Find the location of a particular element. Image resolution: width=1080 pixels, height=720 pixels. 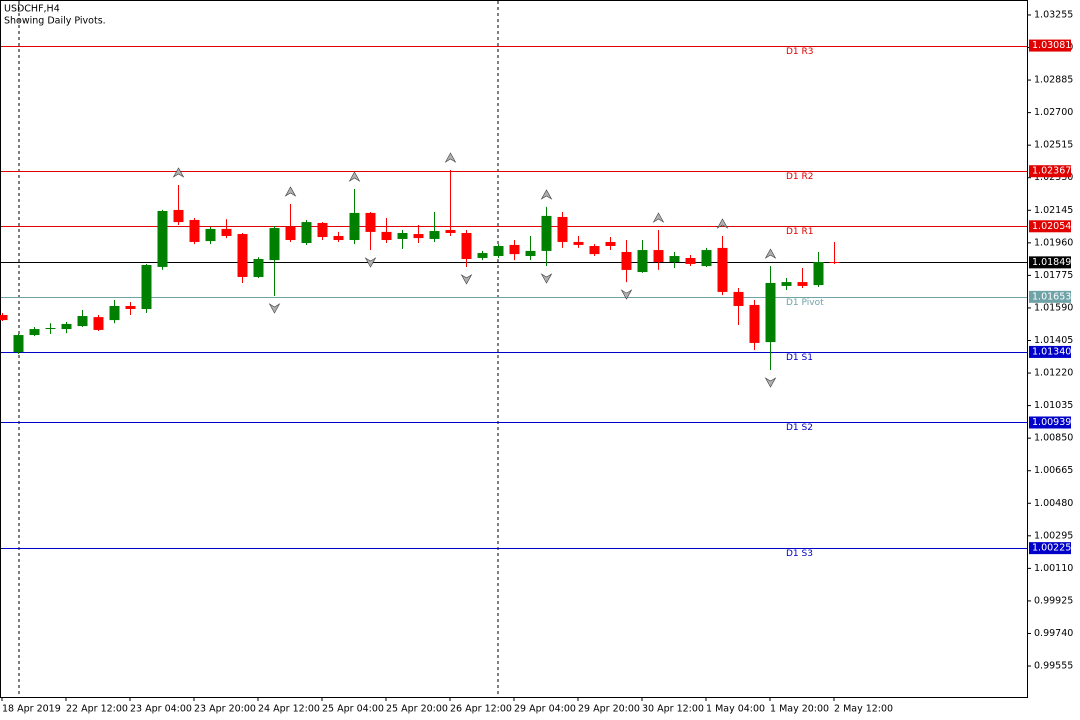

pivot-label: D1 S2 is located at coordinates (799, 428).